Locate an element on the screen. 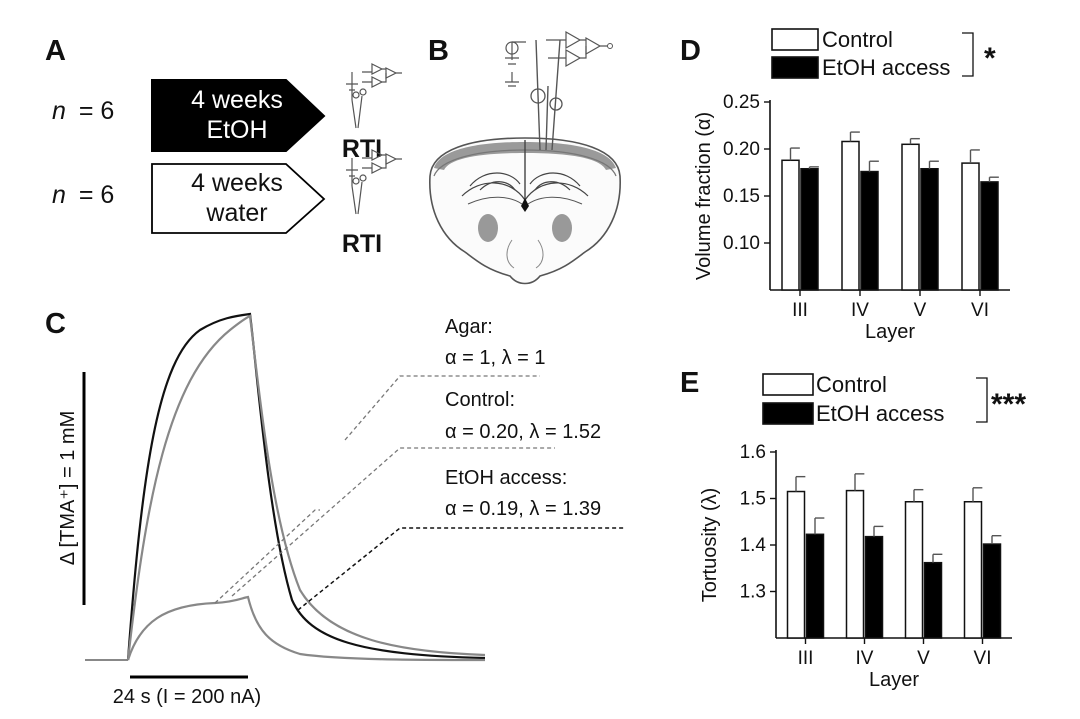  etoh-title: EtOH access: is located at coordinates (506, 478).